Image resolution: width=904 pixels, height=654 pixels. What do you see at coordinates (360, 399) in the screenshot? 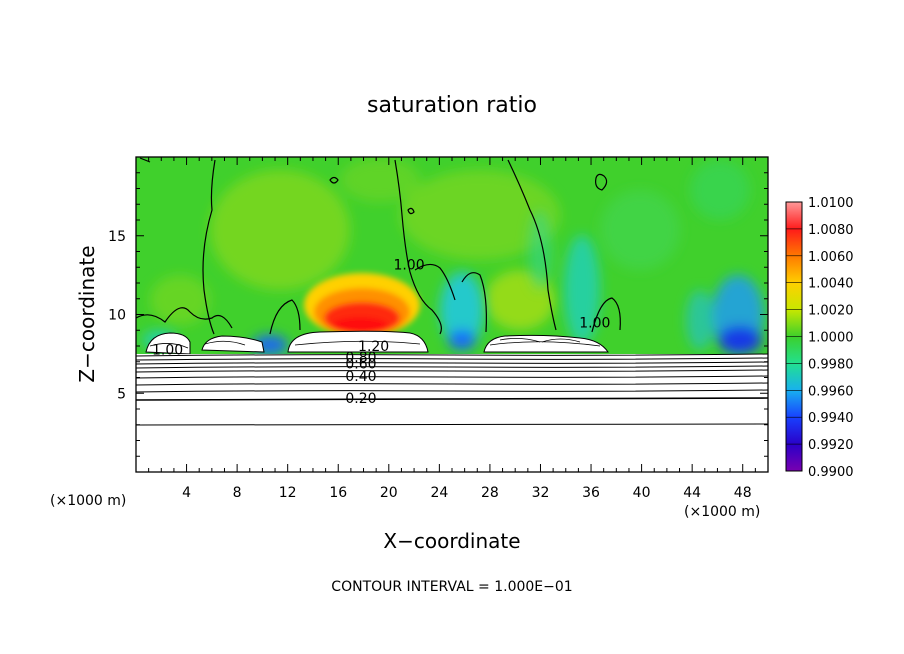
I see `contour-label: 0.20` at bounding box center [360, 399].